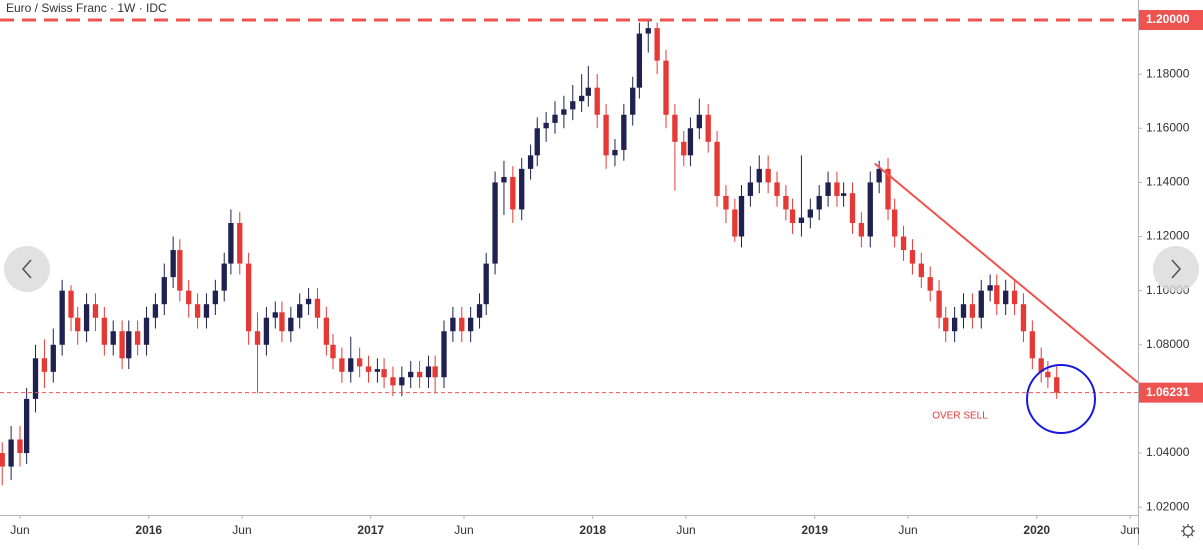 Image resolution: width=1203 pixels, height=550 pixels. I want to click on y-tick-label: 1.16000, so click(1168, 127).